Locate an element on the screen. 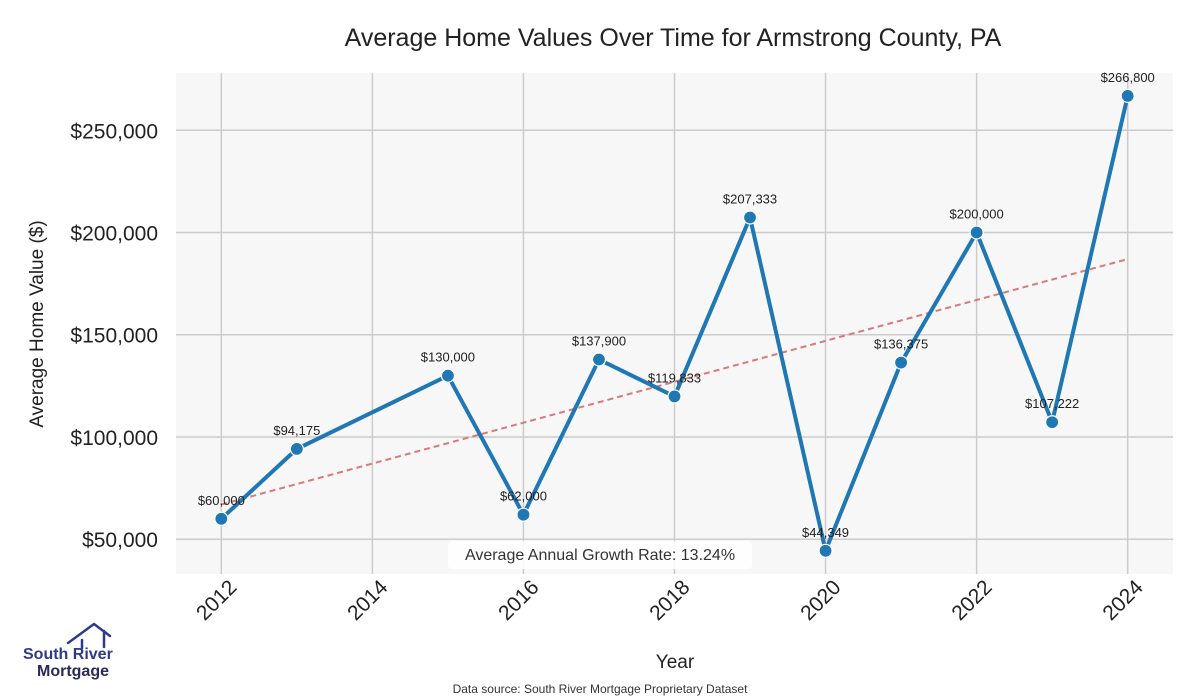 This screenshot has height=700, width=1200. x-axis-label: Year is located at coordinates (675, 662).